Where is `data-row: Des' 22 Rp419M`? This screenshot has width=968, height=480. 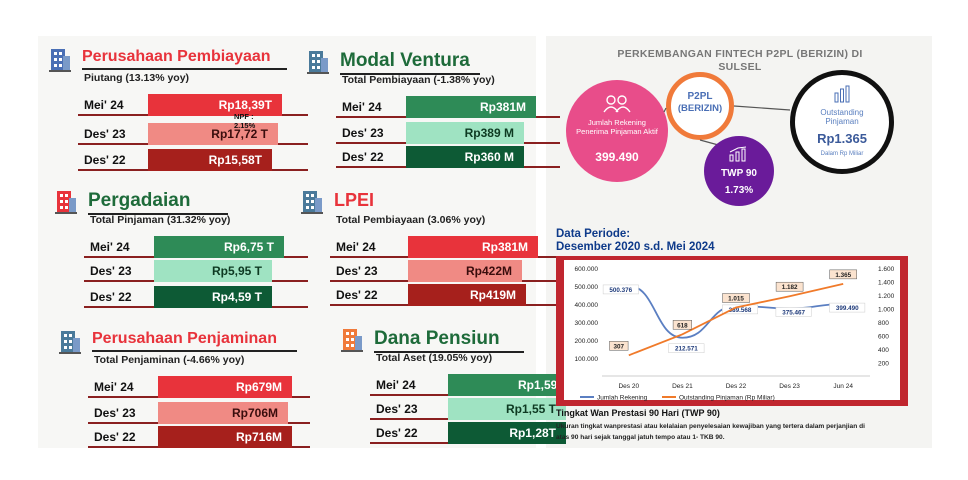
data-row: Des' 22 Rp419M is located at coordinates (445, 295).